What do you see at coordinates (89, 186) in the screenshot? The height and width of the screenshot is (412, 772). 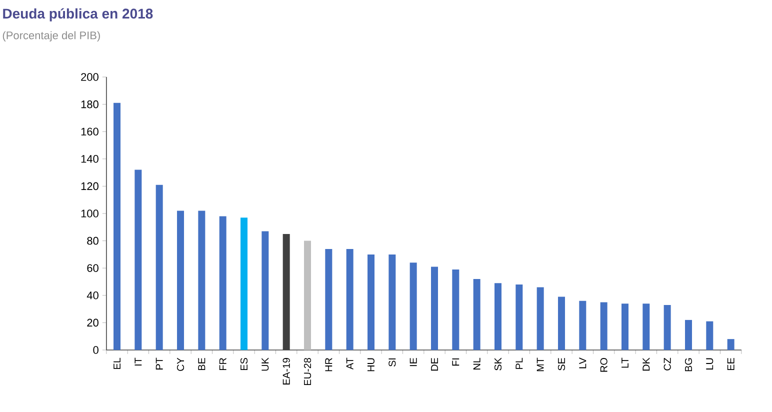 I see `y-tick-label: 120` at bounding box center [89, 186].